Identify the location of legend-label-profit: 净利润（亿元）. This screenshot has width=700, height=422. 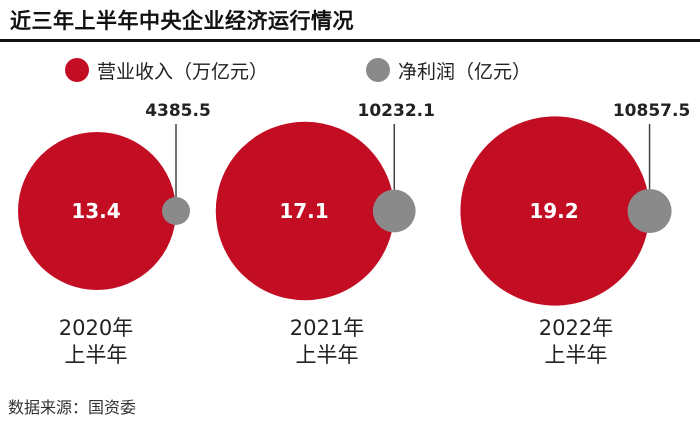
(465, 71).